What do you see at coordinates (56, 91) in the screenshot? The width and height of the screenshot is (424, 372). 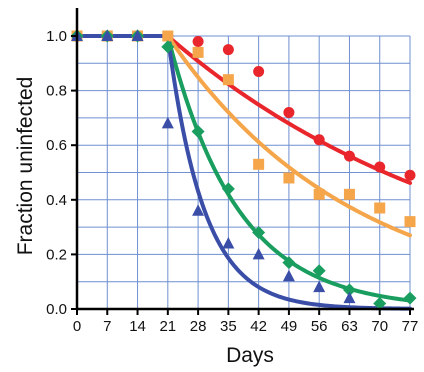 I see `y-tick-label: 0.8` at bounding box center [56, 91].